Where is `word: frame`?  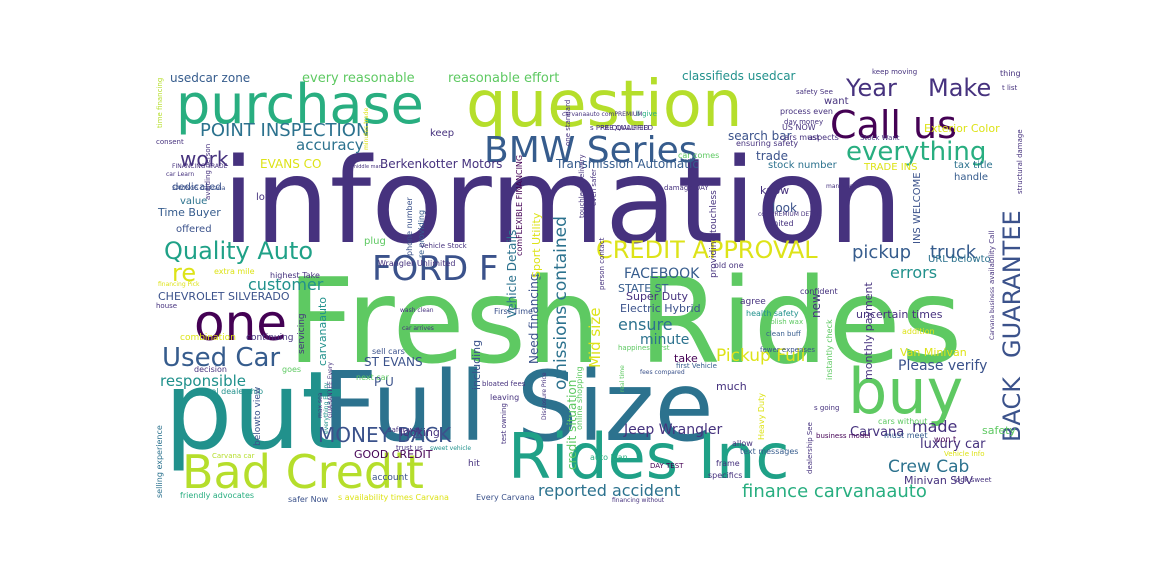 word: frame is located at coordinates (728, 463).